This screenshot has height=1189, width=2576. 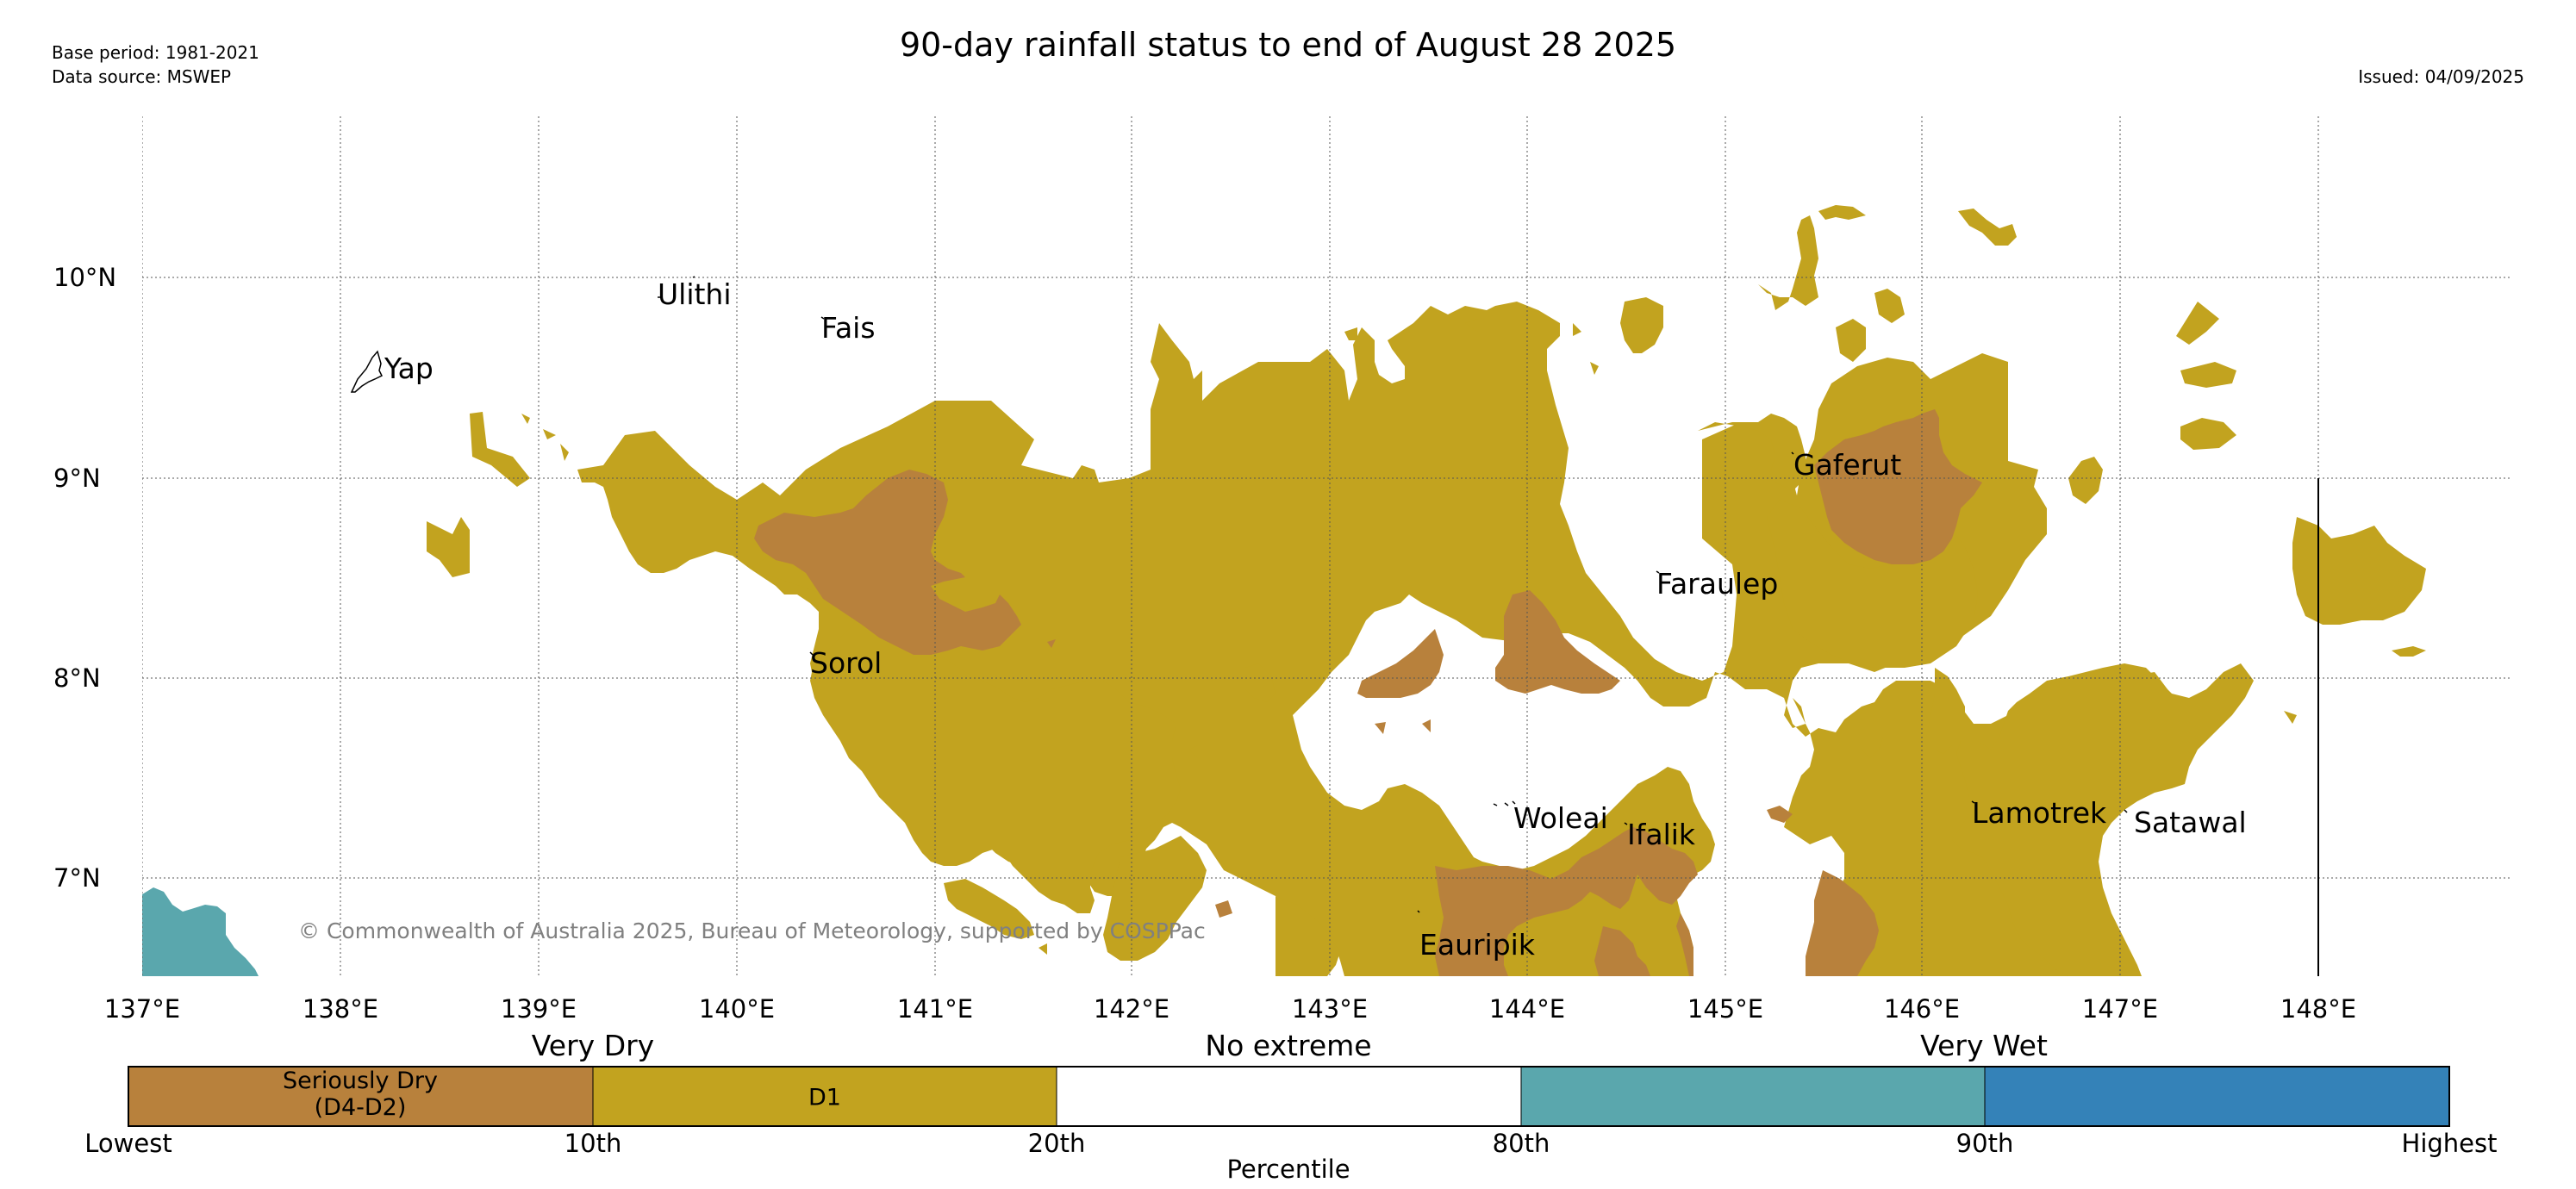 What do you see at coordinates (1477, 945) in the screenshot?
I see `place-label-eauripik: Eauripik` at bounding box center [1477, 945].